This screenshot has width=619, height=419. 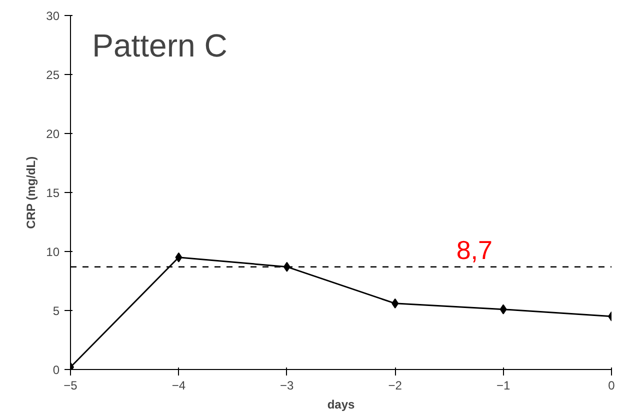 What do you see at coordinates (341, 405) in the screenshot?
I see `x-axis-title: days` at bounding box center [341, 405].